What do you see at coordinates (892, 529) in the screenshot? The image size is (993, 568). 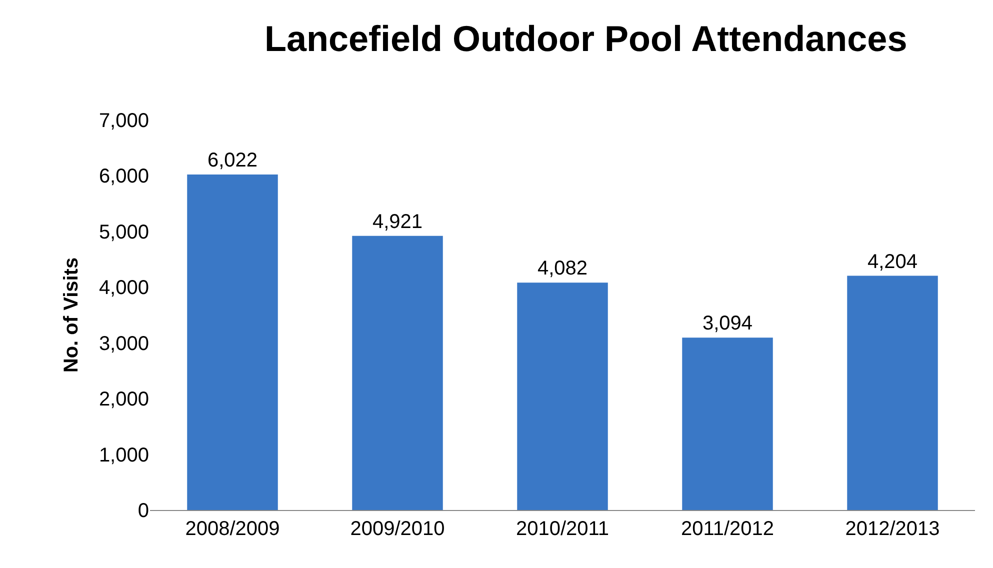 I see `x-tick-label: 2012/2013` at bounding box center [892, 529].